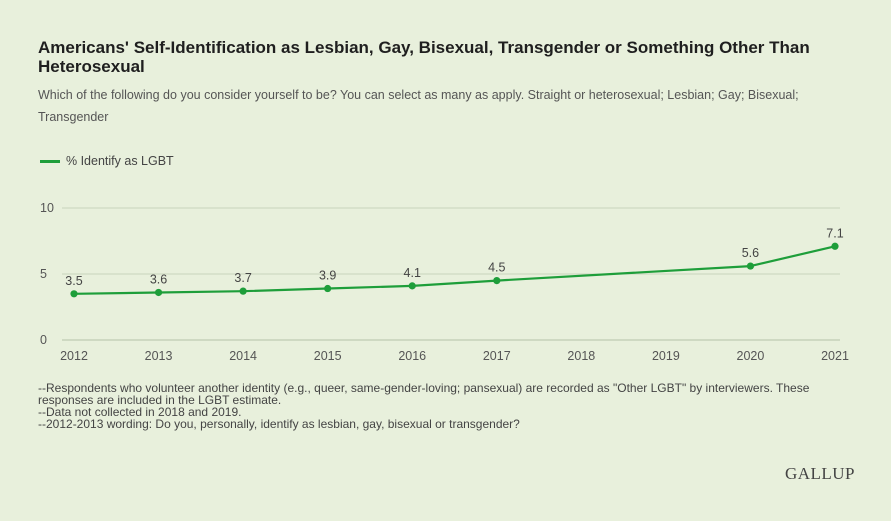  Describe the element at coordinates (496, 268) in the screenshot. I see `data-label: 4.5` at that location.